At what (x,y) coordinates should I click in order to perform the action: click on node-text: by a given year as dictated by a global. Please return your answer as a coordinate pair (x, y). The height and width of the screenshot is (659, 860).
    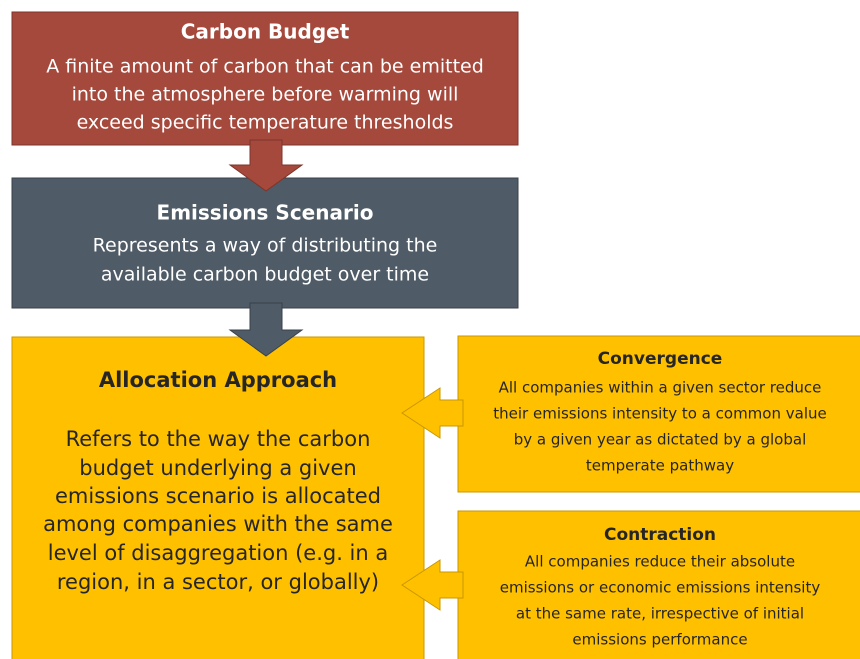
    Looking at the image, I should click on (660, 440).